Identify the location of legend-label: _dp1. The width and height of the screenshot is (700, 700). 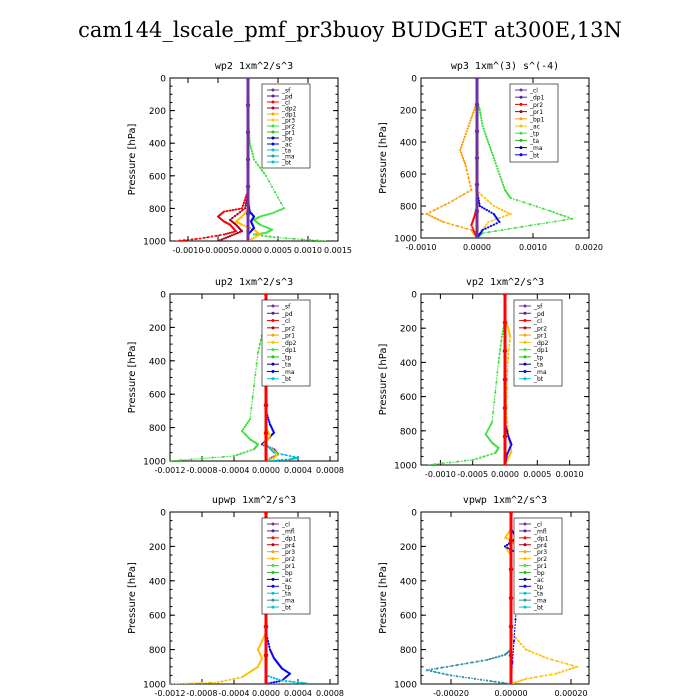
(541, 350).